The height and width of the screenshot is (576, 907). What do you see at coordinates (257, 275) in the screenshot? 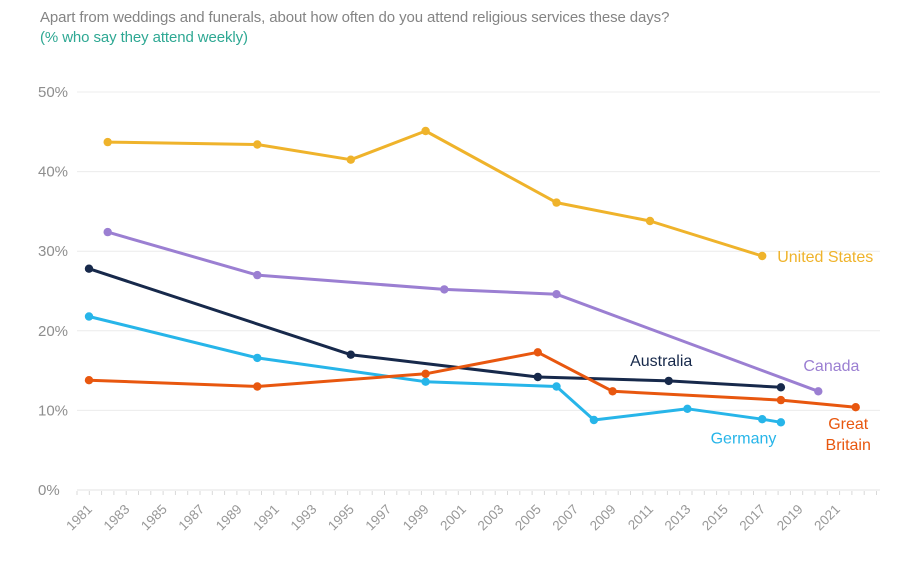
I see `data-point-canada-1990` at bounding box center [257, 275].